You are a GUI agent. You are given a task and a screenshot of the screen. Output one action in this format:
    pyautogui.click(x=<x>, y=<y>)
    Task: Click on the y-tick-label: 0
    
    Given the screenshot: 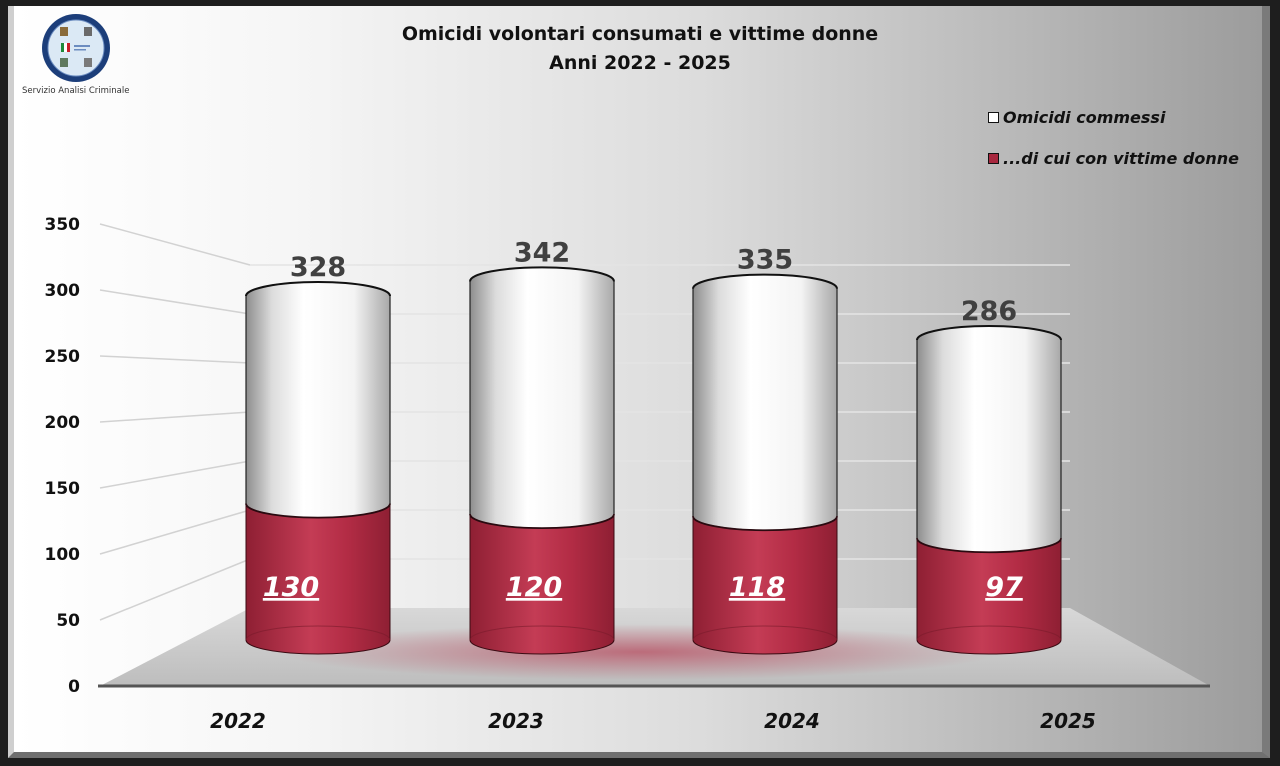 What is the action you would take?
    pyautogui.click(x=74, y=687)
    